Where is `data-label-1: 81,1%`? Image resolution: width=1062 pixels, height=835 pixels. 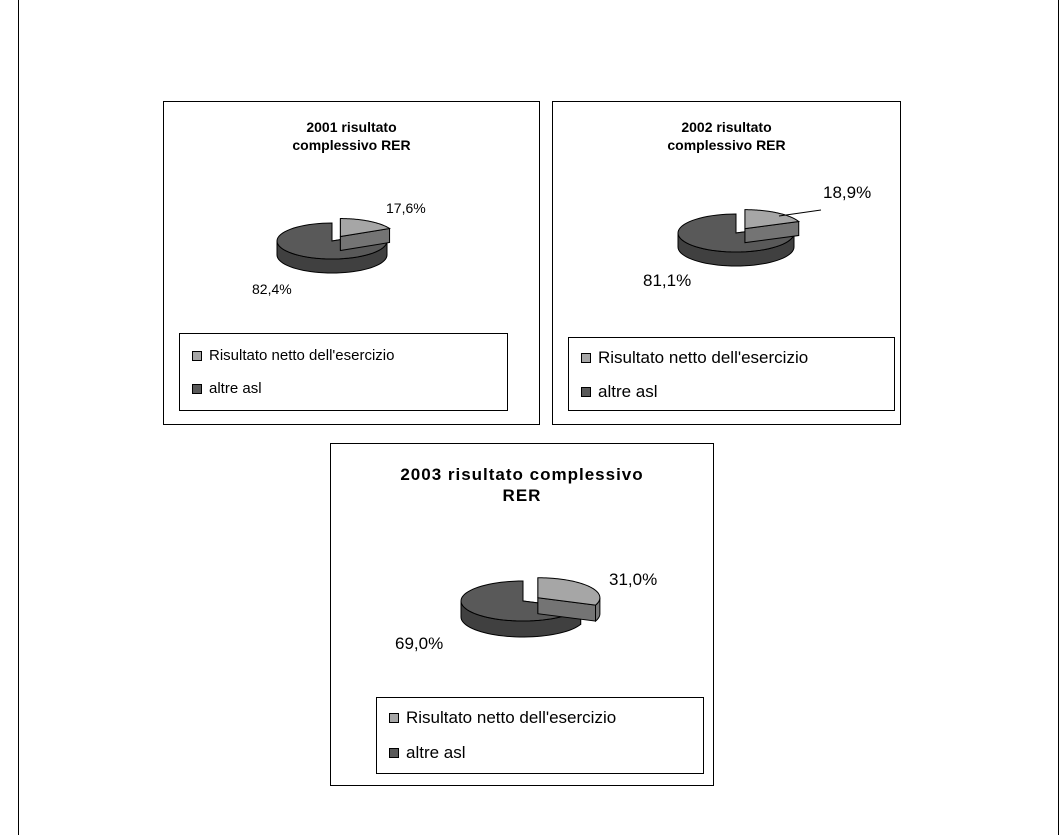
data-label-1: 81,1% is located at coordinates (667, 280).